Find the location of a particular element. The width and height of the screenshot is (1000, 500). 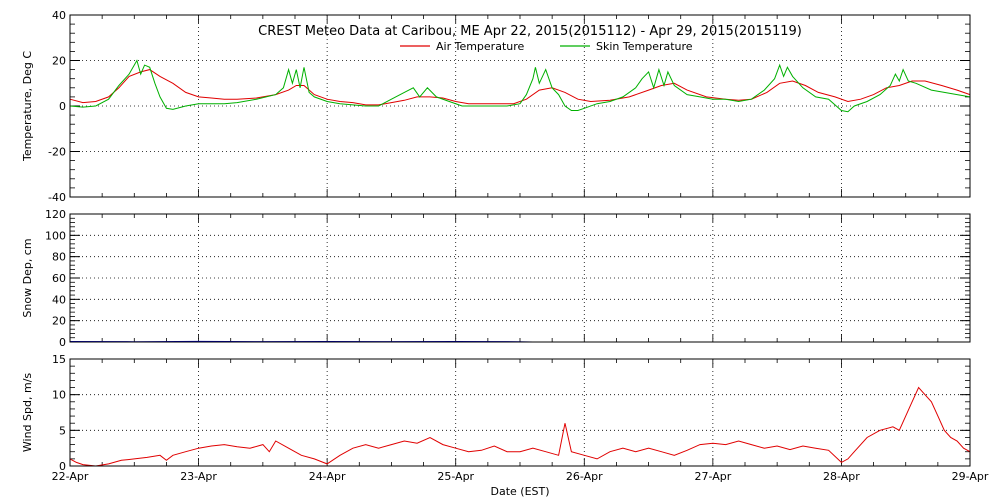

y-tick-label: -20 is located at coordinates (57, 152).